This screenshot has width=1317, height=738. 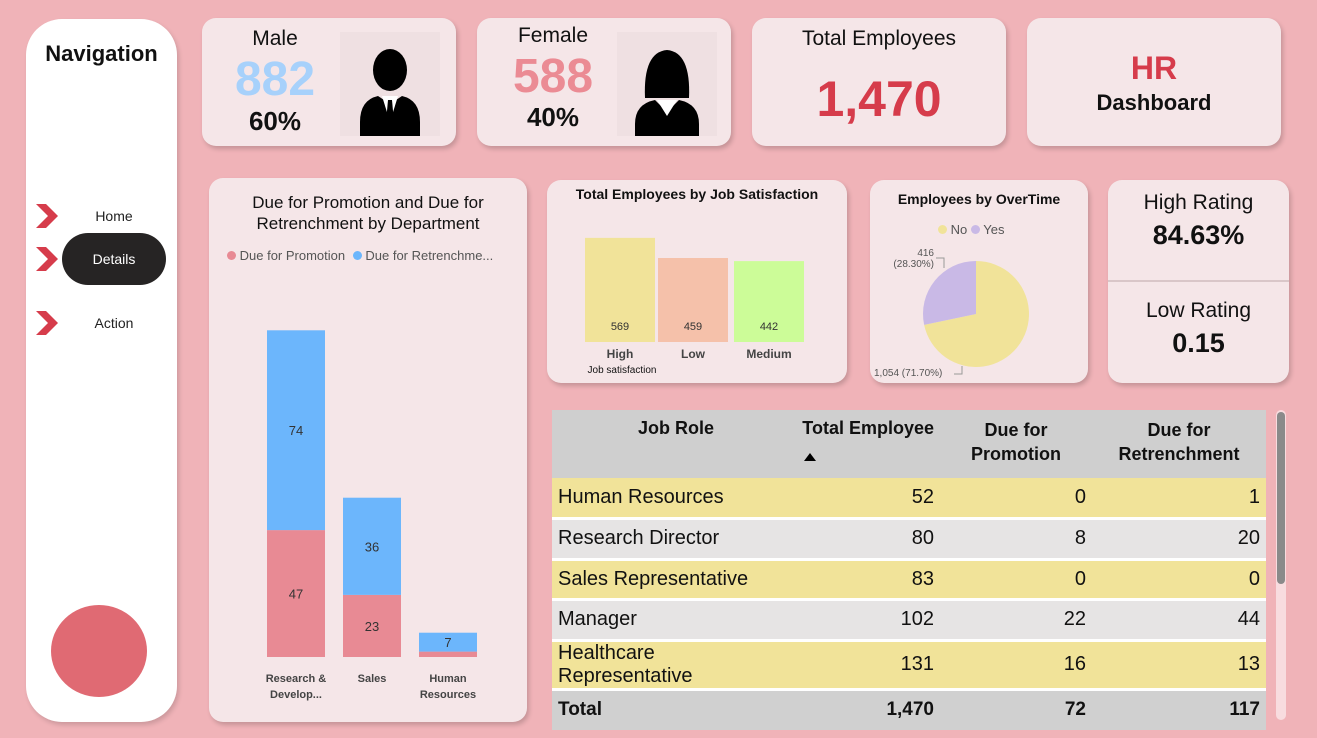 What do you see at coordinates (949, 293) in the screenshot?
I see `pie-slice-yes` at bounding box center [949, 293].